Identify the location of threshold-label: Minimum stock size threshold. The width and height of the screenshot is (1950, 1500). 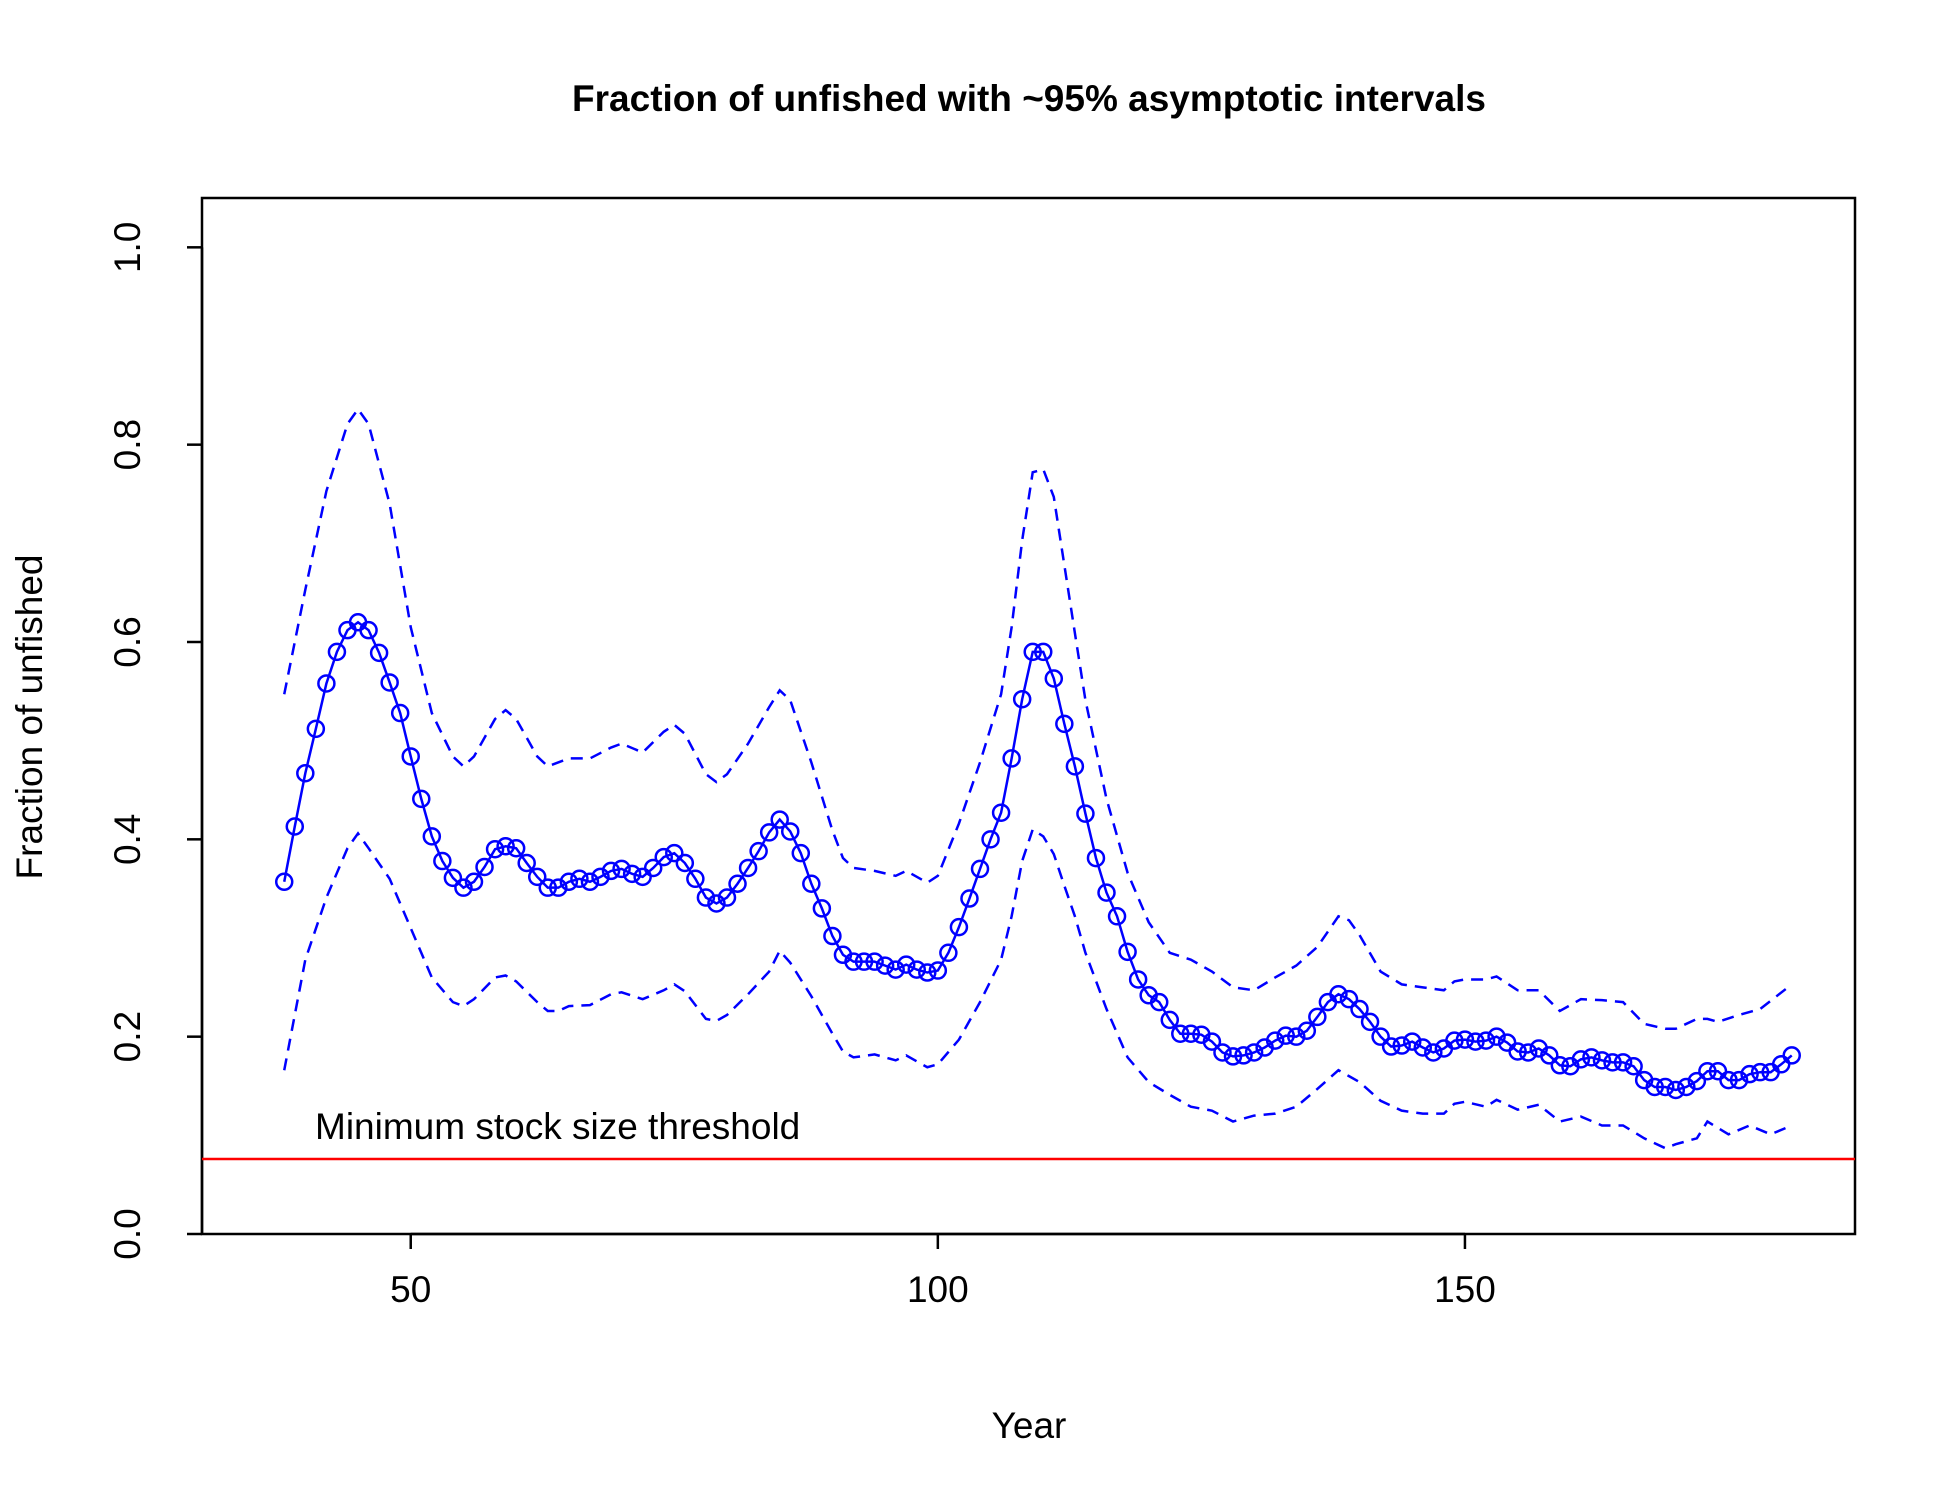
(557, 1126).